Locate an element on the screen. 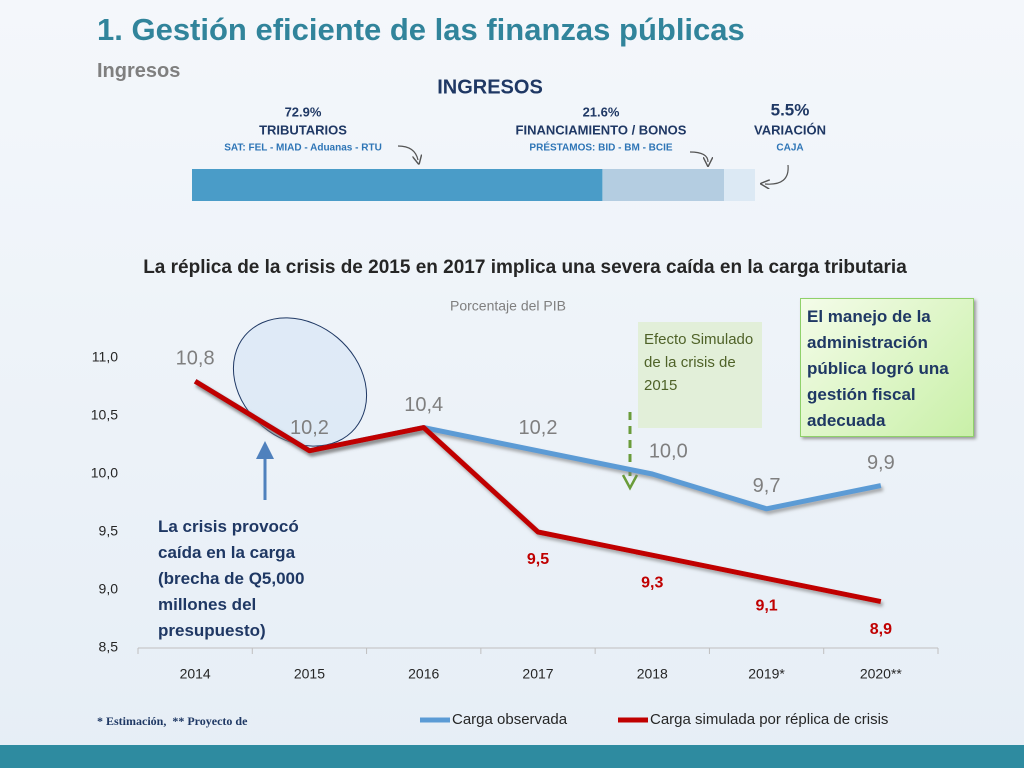 The width and height of the screenshot is (1024, 768). data-label: 9,9 is located at coordinates (881, 463).